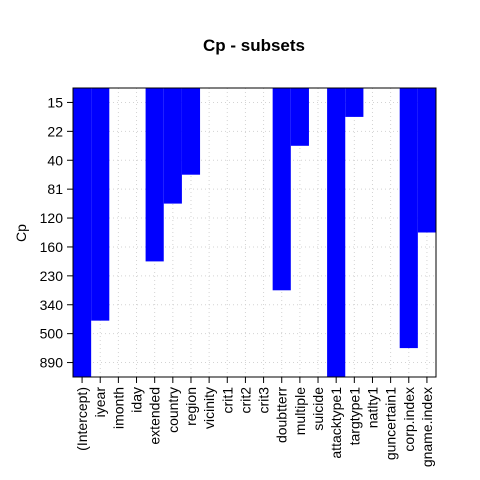 The image size is (480, 480). Describe the element at coordinates (55, 160) in the screenshot. I see `y-tick-label: 40` at that location.